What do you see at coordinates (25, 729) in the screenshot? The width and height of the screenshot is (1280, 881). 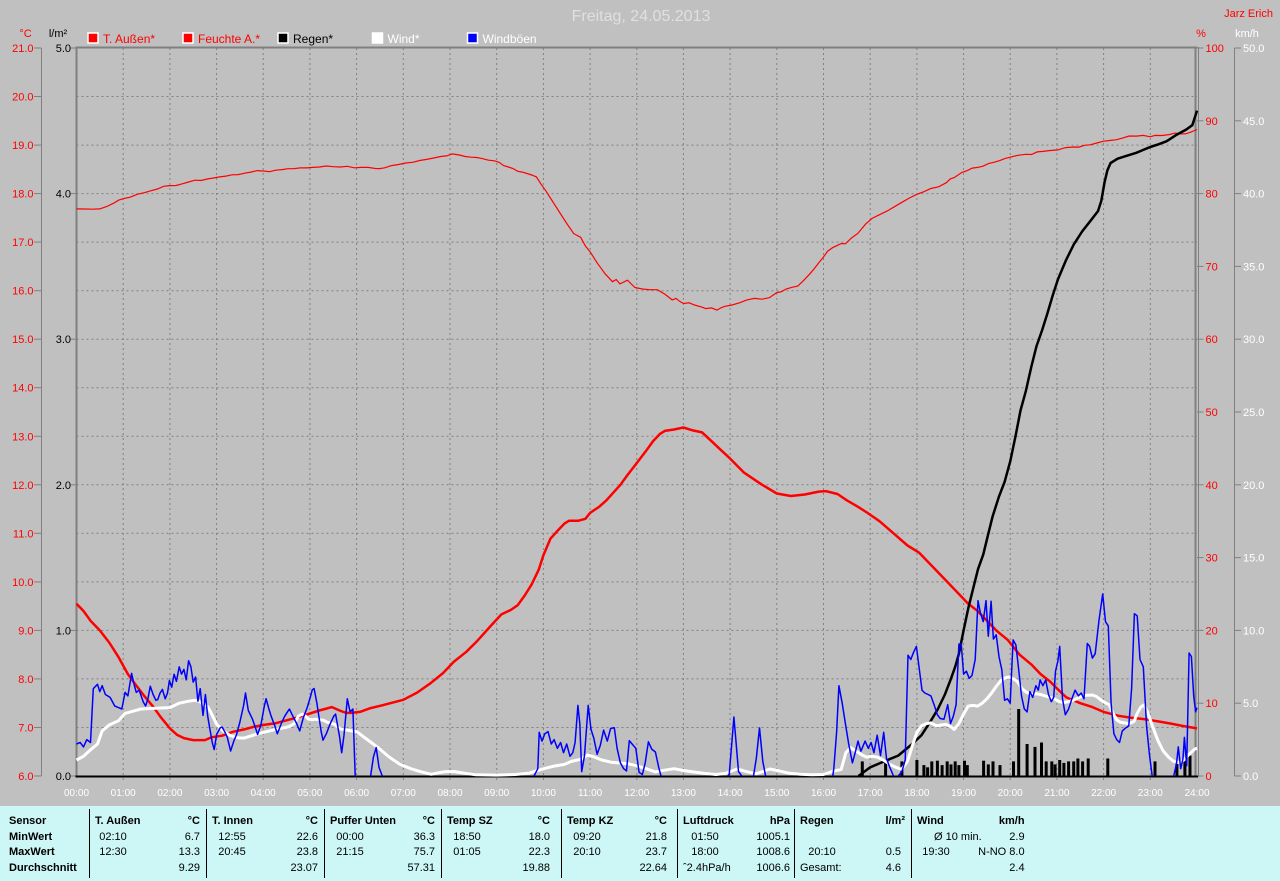 I see `svg-text: 7.0` at bounding box center [25, 729].